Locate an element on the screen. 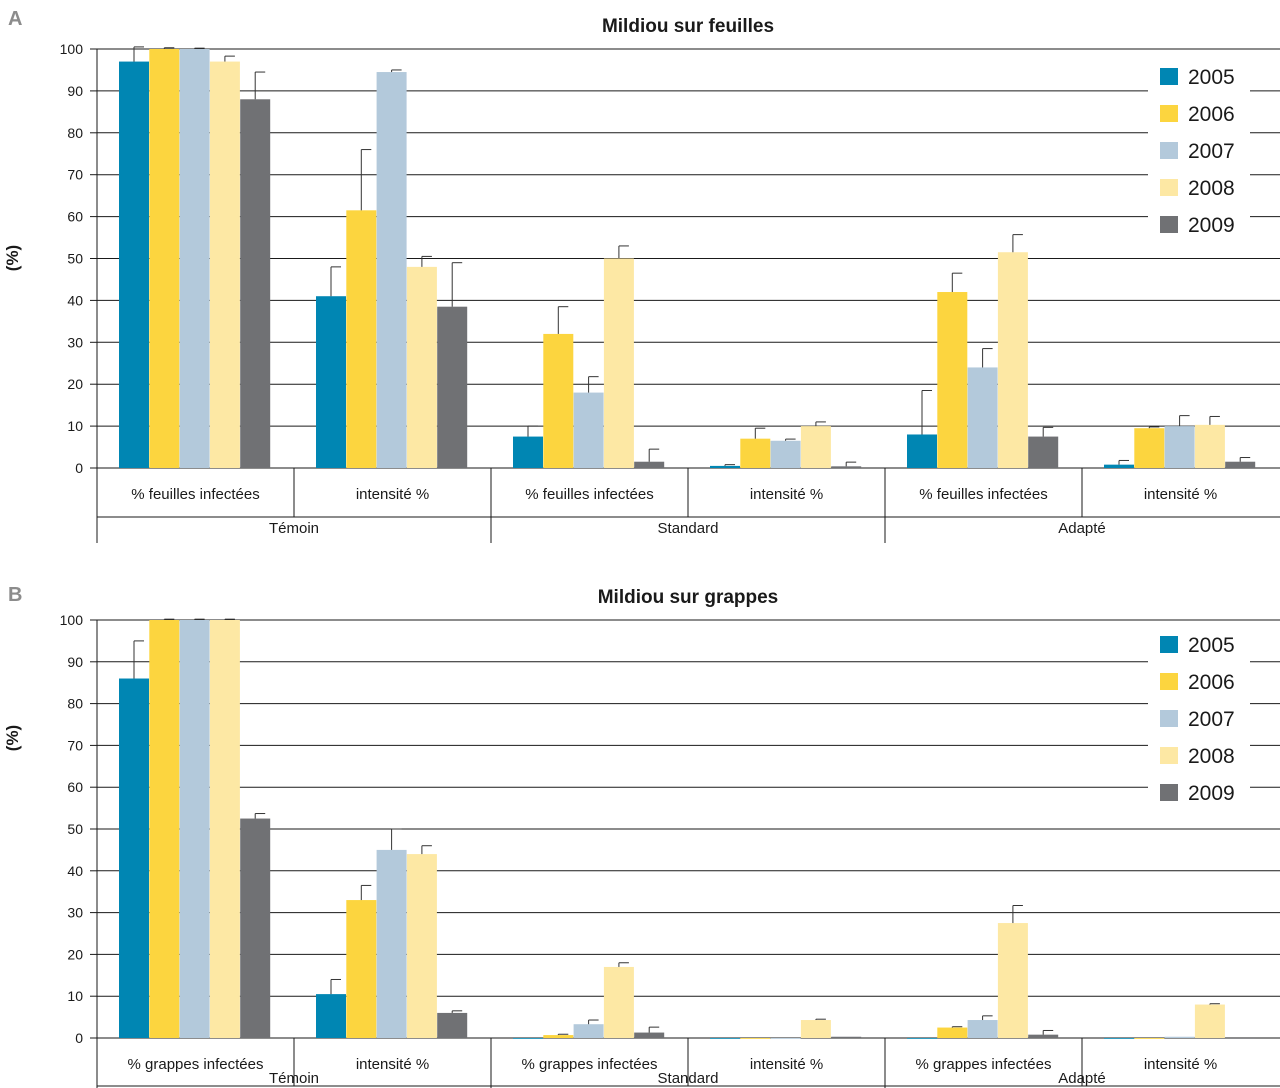 Image resolution: width=1280 pixels, height=1088 pixels. panel-b-category-label-3: % grappes infectées is located at coordinates (590, 1064).